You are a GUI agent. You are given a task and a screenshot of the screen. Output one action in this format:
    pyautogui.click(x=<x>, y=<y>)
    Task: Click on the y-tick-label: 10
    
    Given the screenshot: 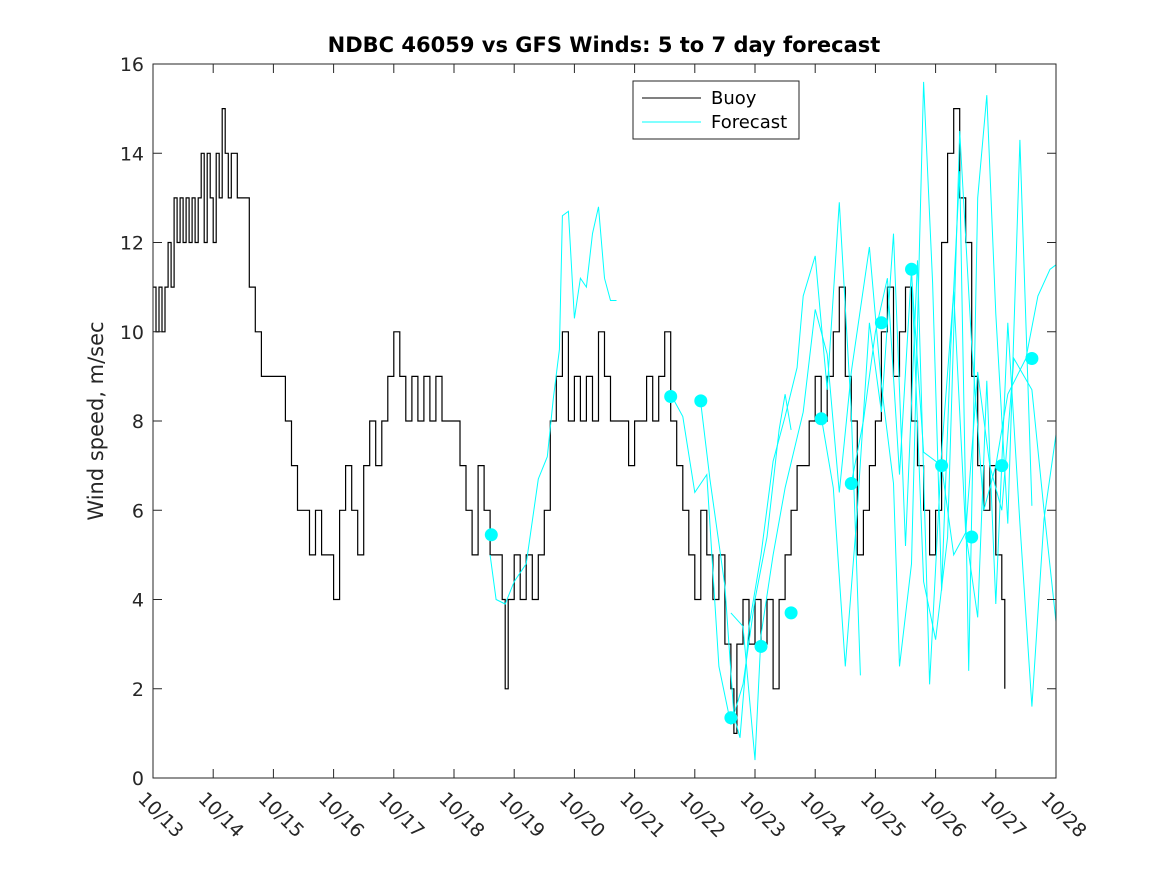 What is the action you would take?
    pyautogui.click(x=132, y=333)
    